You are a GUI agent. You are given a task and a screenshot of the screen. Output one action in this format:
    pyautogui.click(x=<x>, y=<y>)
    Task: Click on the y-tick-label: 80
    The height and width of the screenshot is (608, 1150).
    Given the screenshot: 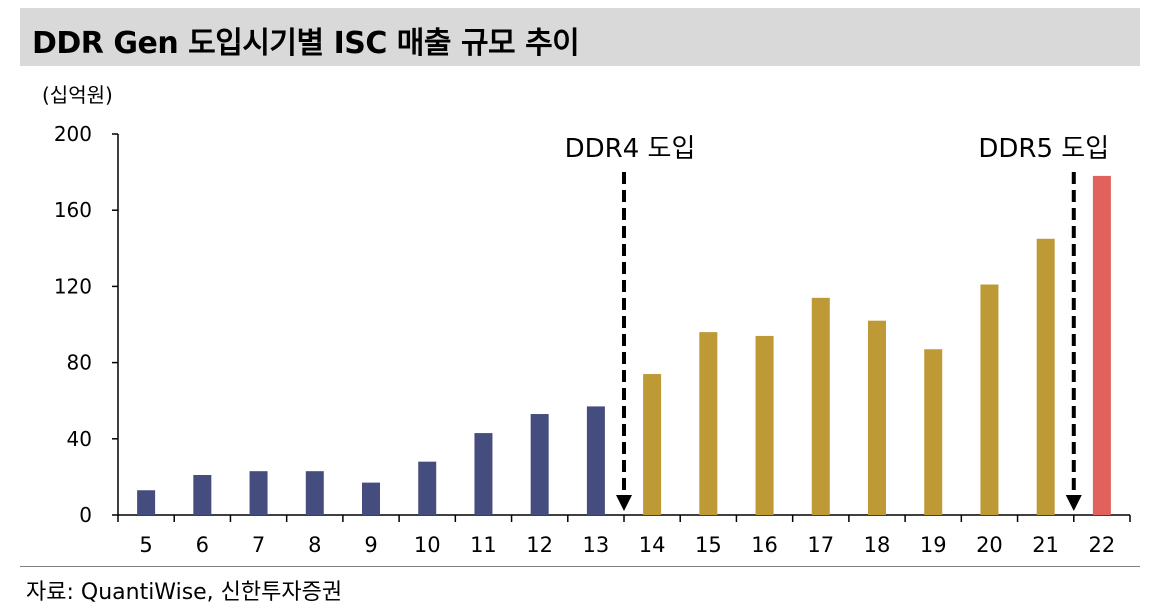 What is the action you would take?
    pyautogui.click(x=79, y=363)
    